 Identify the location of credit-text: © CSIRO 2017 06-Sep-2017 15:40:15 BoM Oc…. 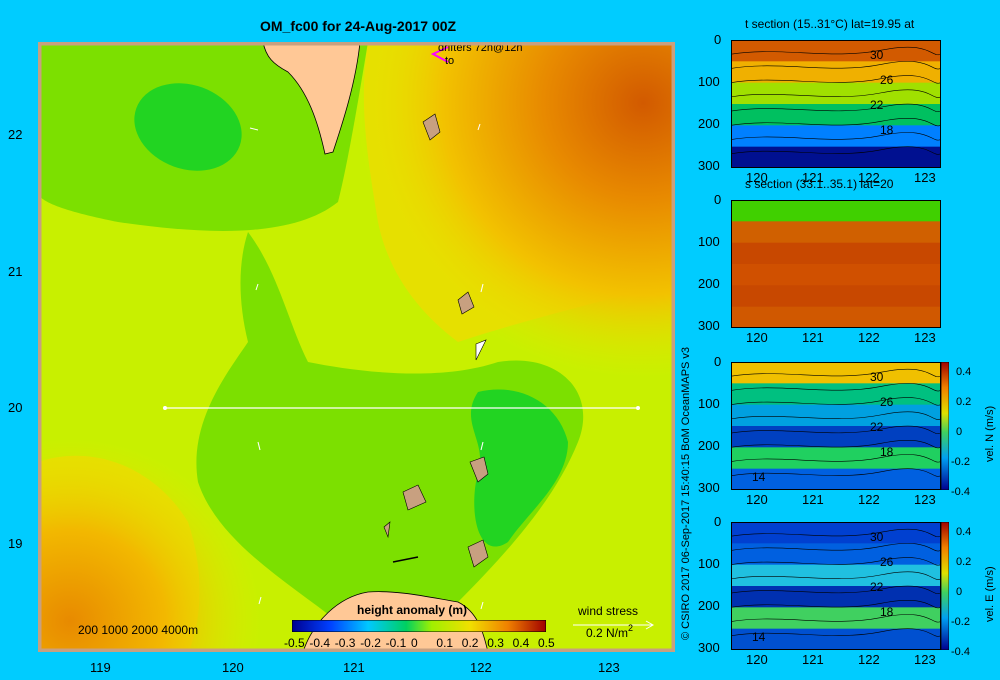
(686, 493).